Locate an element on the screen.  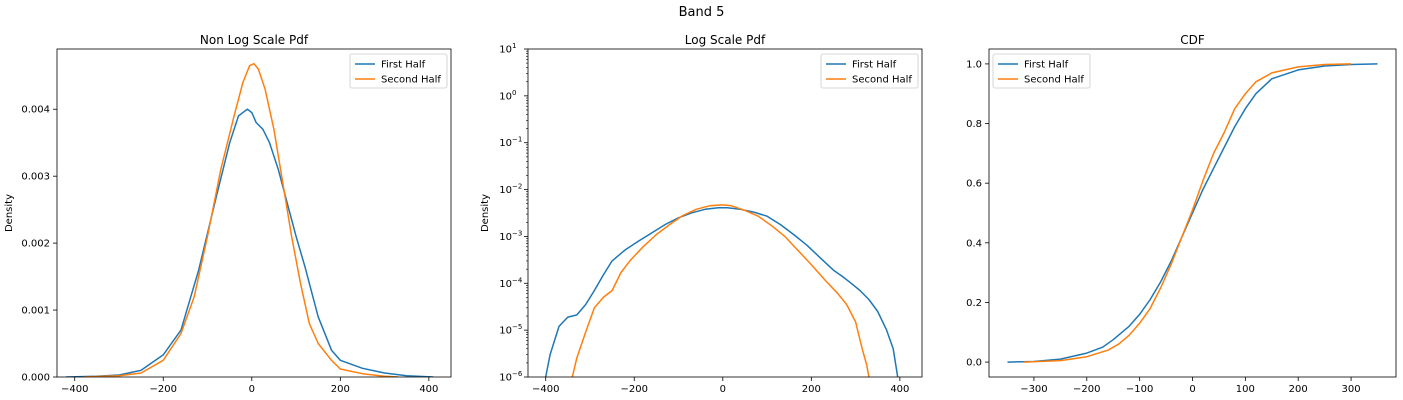
x-tick-label: 100 is located at coordinates (1245, 389).